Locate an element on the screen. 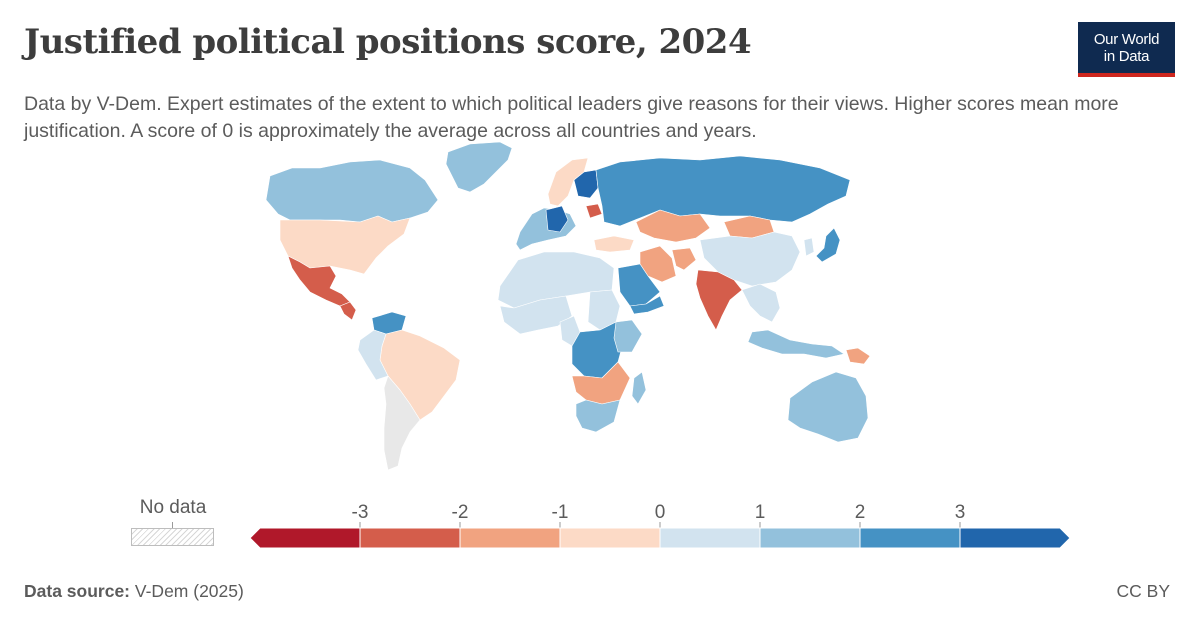 This screenshot has height=627, width=1200. legend-bins is located at coordinates (660, 538).